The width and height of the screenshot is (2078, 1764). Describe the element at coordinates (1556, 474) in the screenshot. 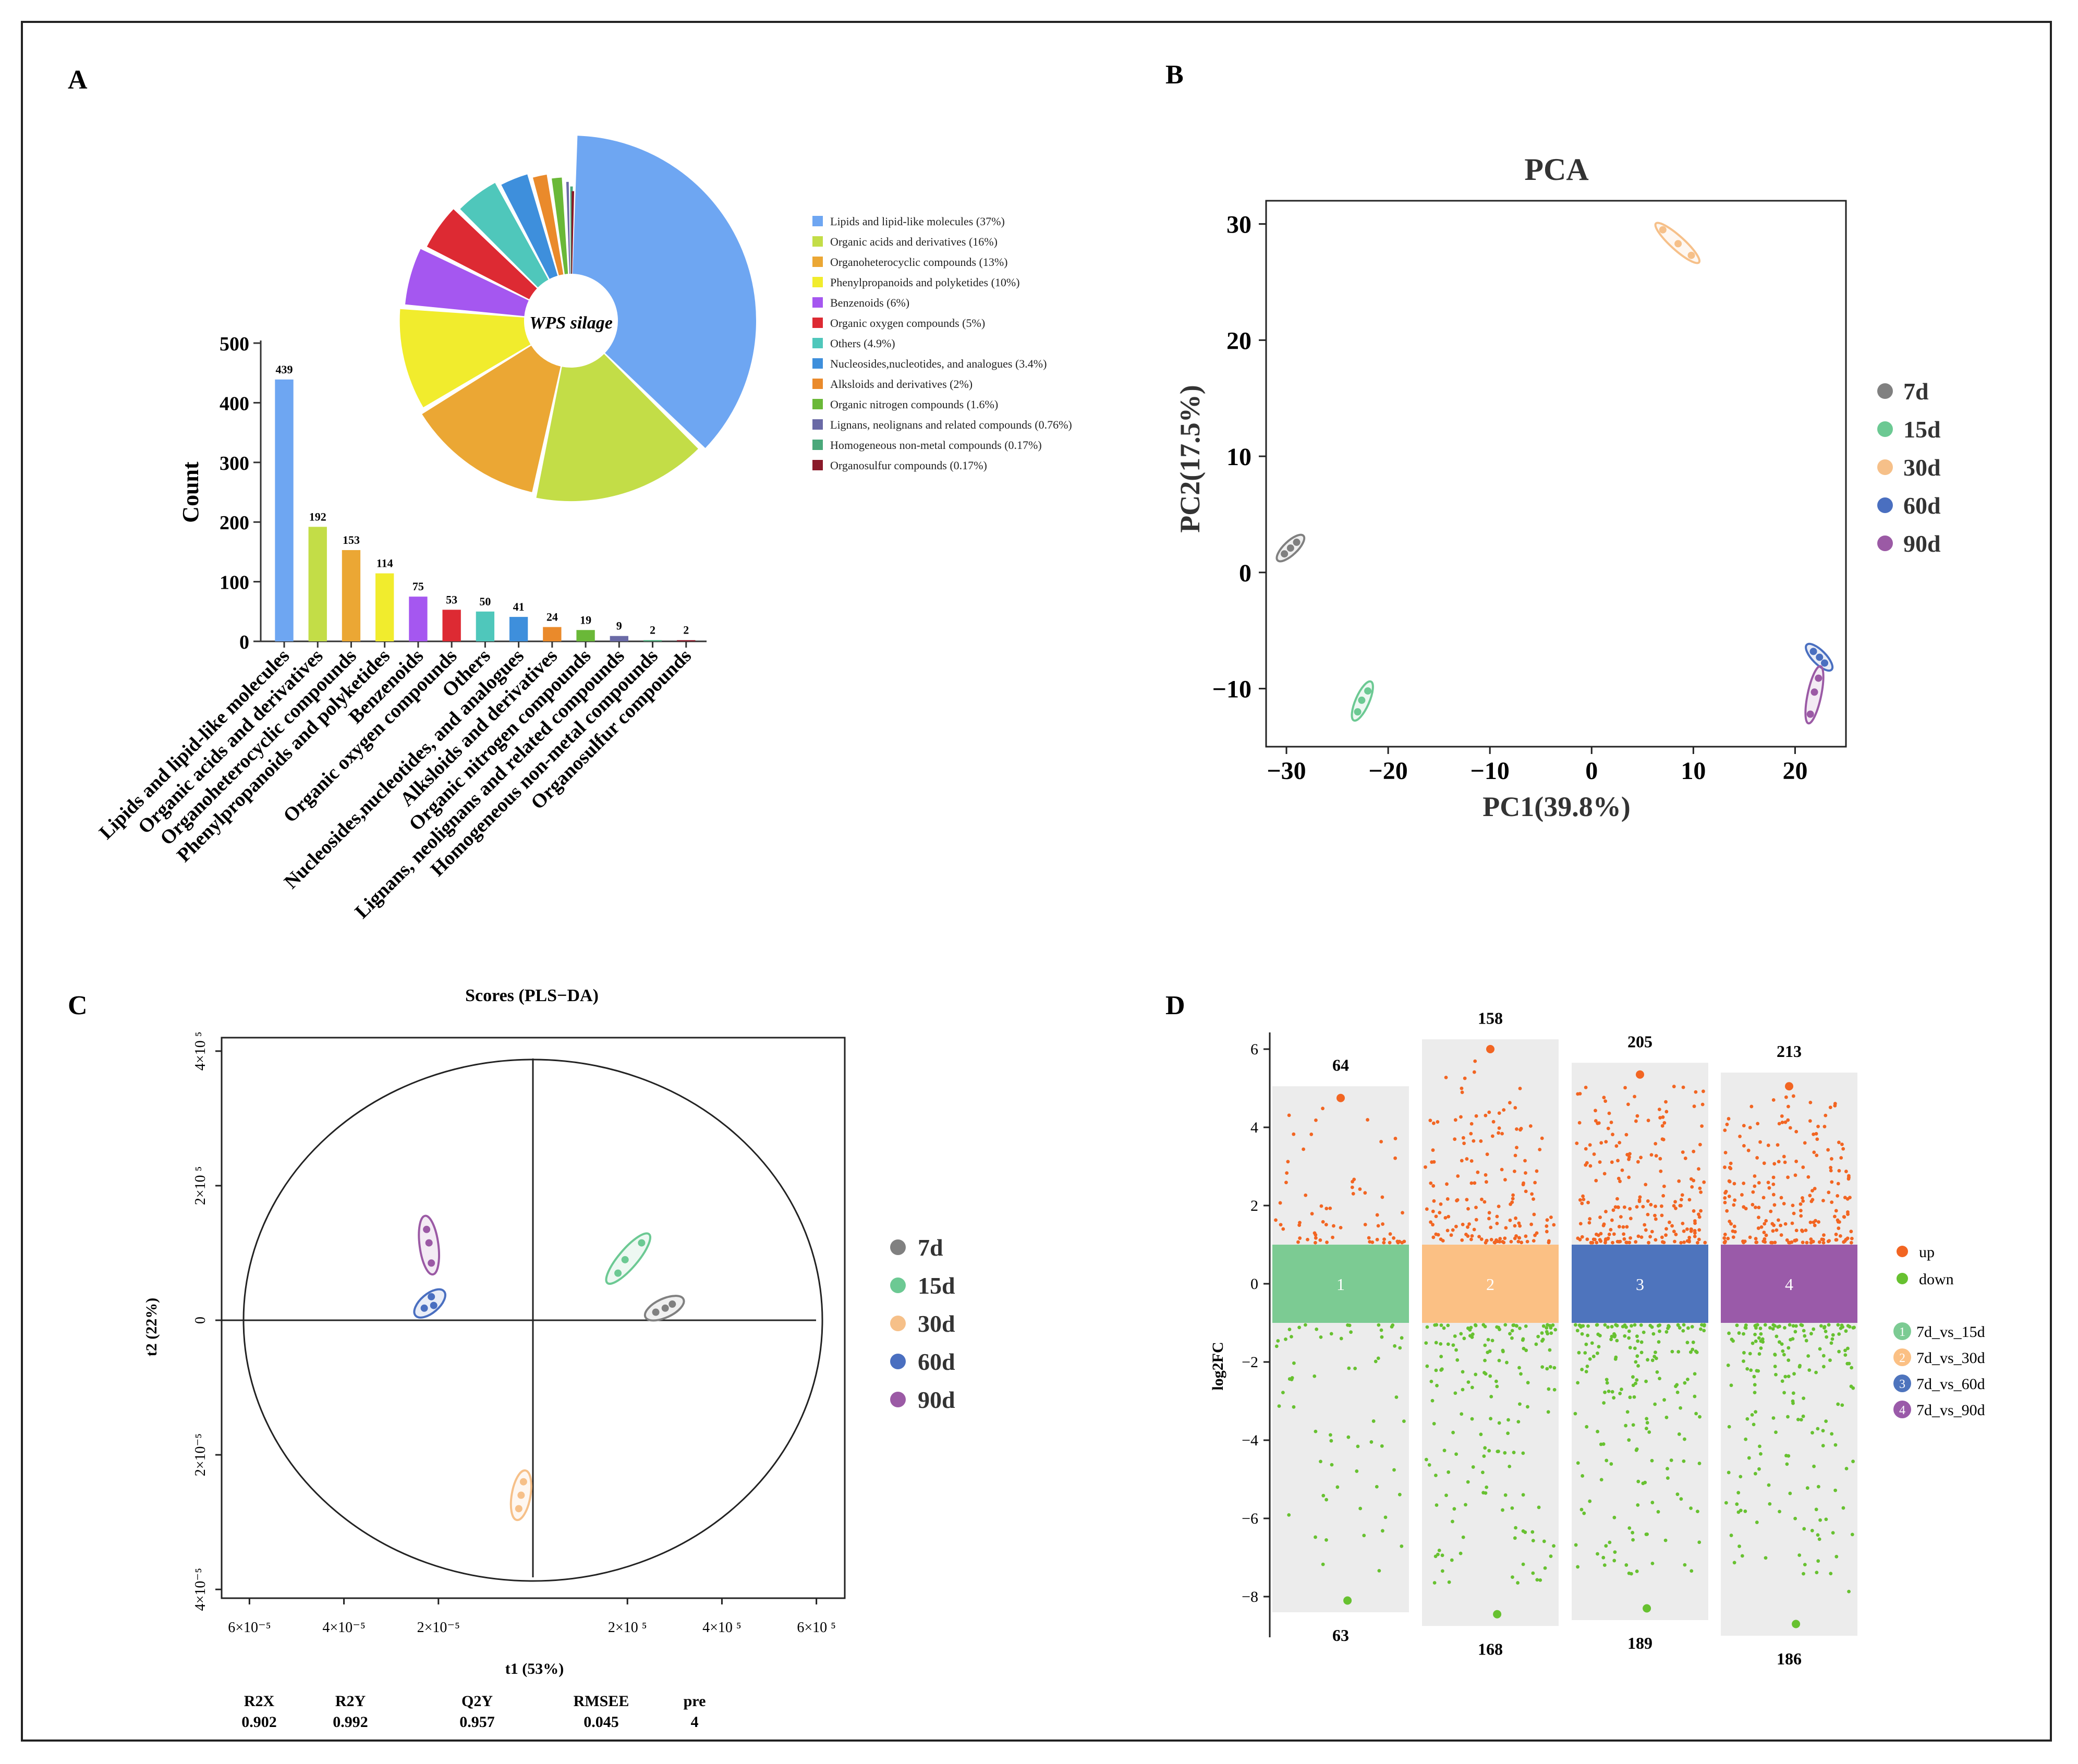

I see `pca-plot-frame` at that location.